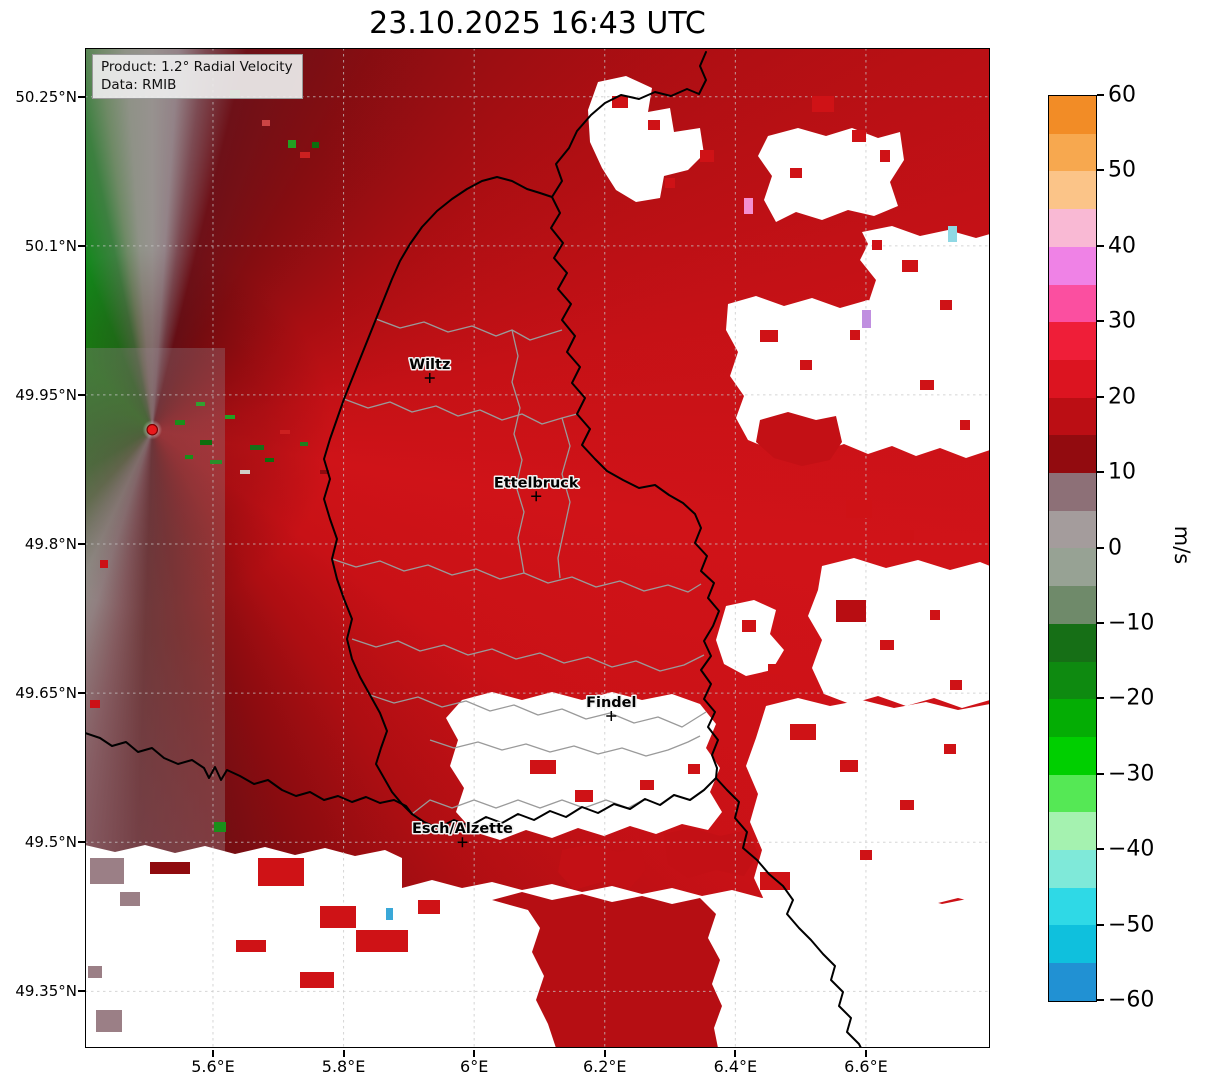 This screenshot has width=1207, height=1081. I want to click on colorbar-tick-label: 20, so click(1122, 397).